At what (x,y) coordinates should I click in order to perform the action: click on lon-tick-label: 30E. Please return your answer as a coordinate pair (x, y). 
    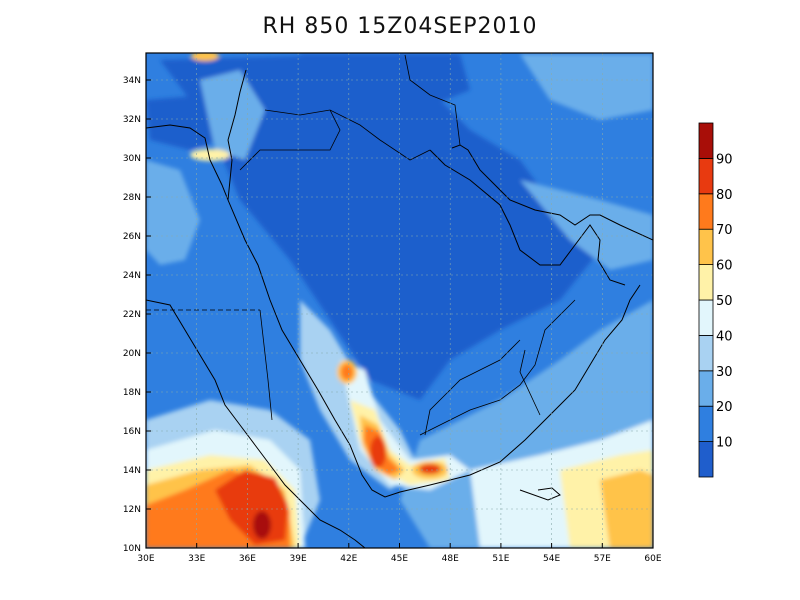
    Looking at the image, I should click on (145, 559).